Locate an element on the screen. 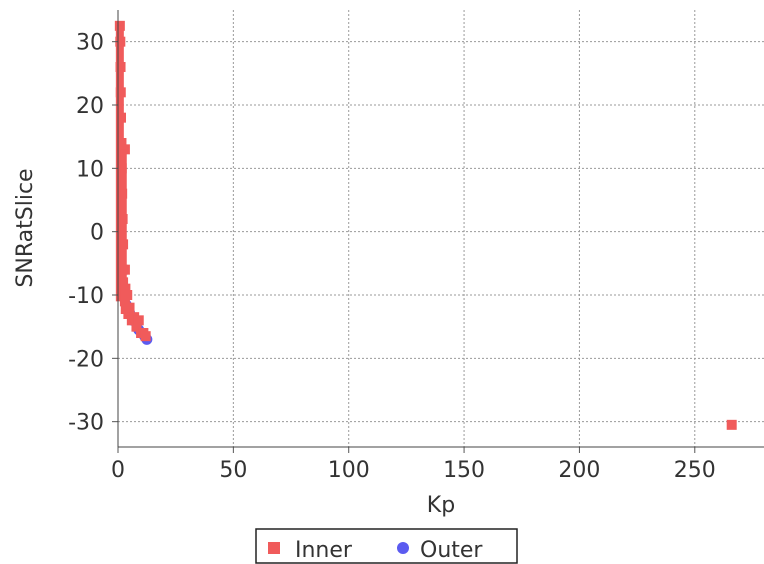  y-tick-label: 20 is located at coordinates (90, 106).